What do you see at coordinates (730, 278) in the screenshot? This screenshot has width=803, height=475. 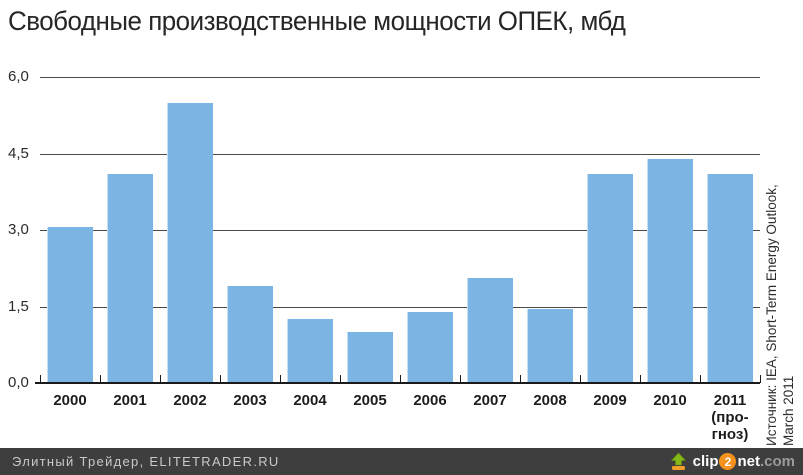 I see `bar-2011` at bounding box center [730, 278].